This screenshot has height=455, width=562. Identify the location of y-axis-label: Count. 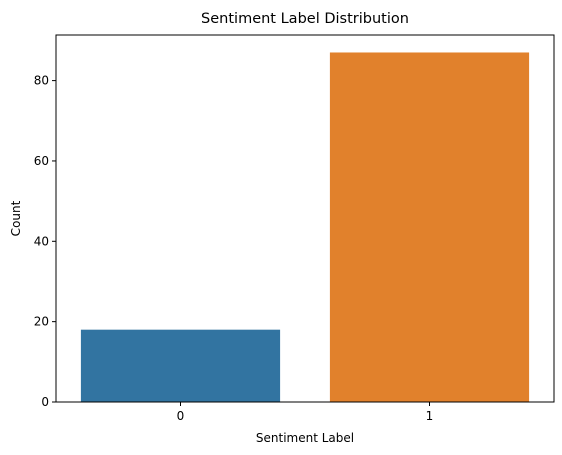
(16, 218).